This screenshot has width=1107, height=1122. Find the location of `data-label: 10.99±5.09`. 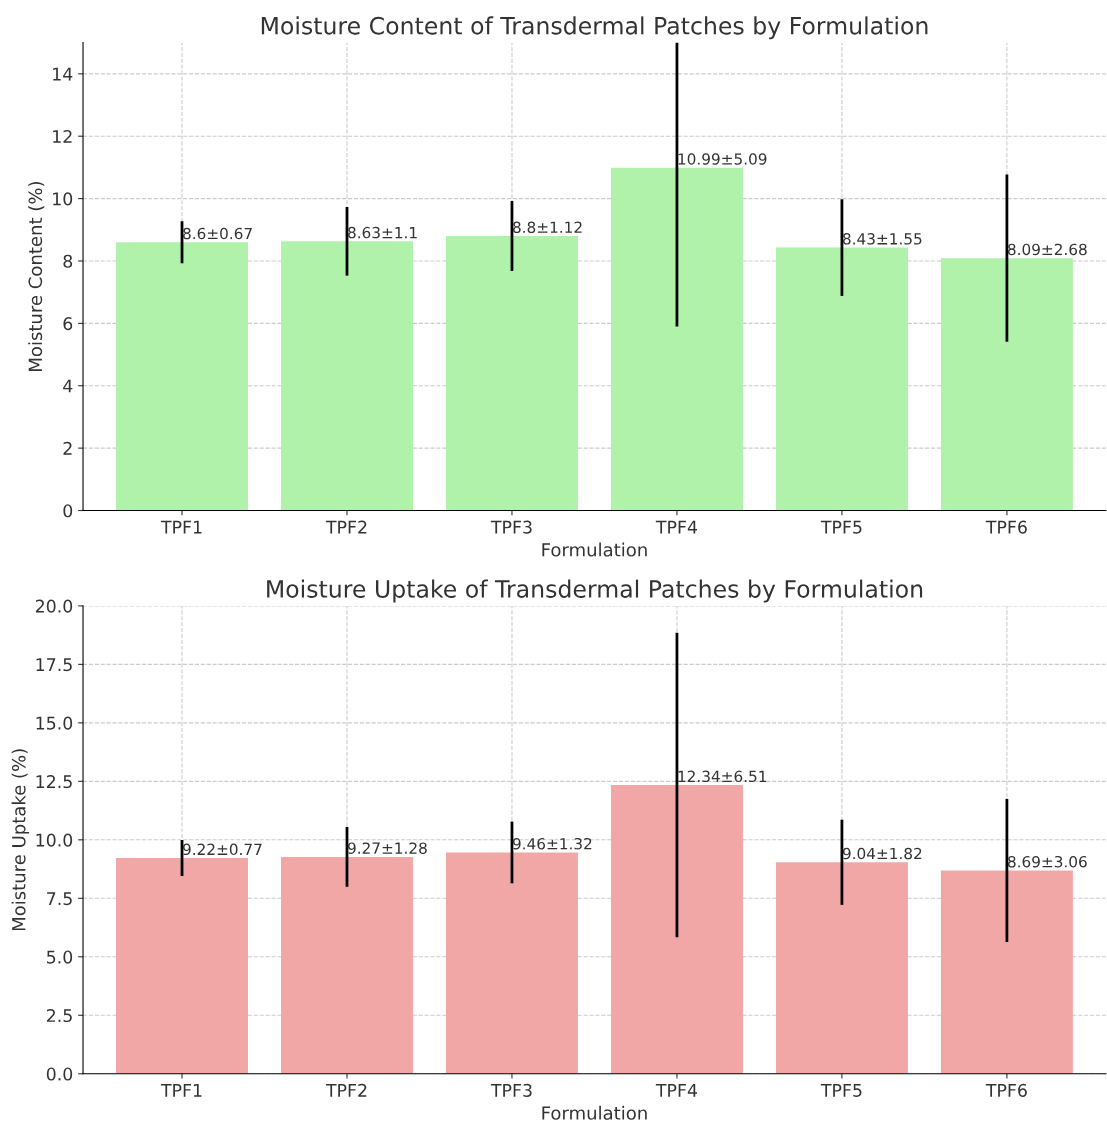

data-label: 10.99±5.09 is located at coordinates (722, 159).